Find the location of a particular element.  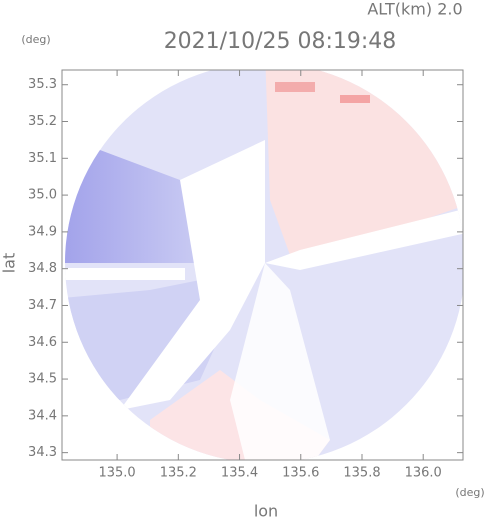

y-tick-label: 34.7 is located at coordinates (42, 305).